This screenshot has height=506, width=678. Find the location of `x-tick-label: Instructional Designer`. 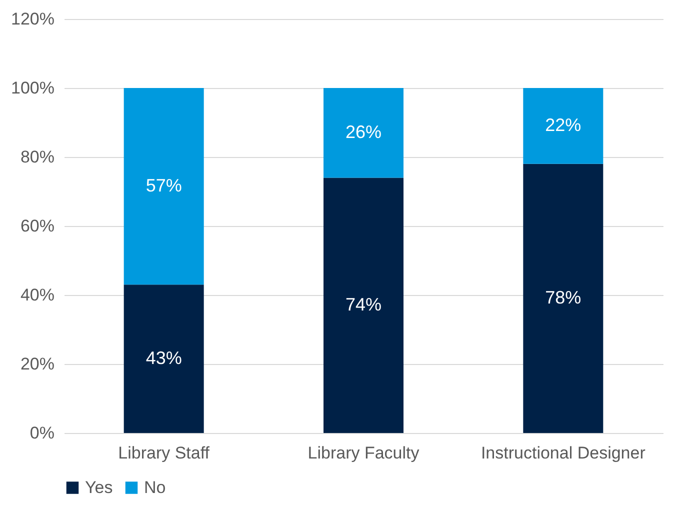

x-tick-label: Instructional Designer is located at coordinates (563, 453).